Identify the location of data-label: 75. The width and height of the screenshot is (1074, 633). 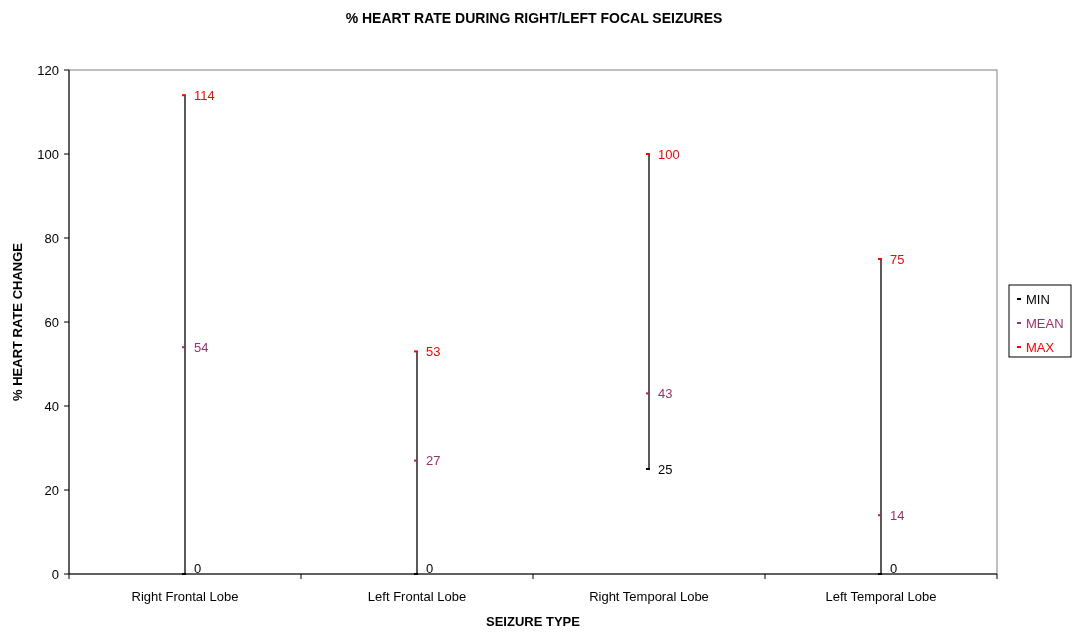
(897, 259).